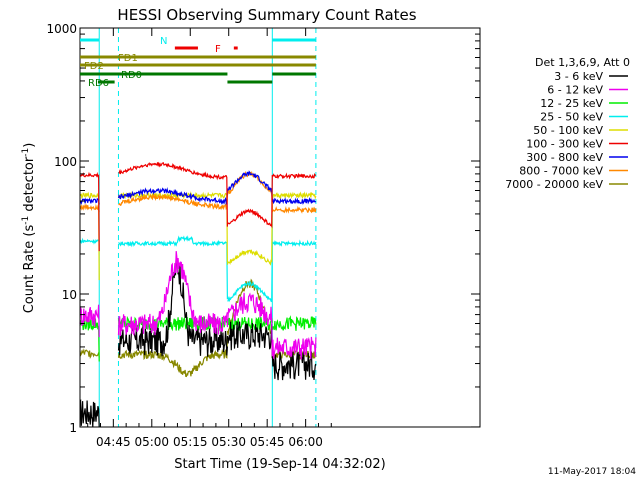 The width and height of the screenshot is (640, 480). Describe the element at coordinates (61, 29) in the screenshot. I see `y-tick-label: 1000` at that location.